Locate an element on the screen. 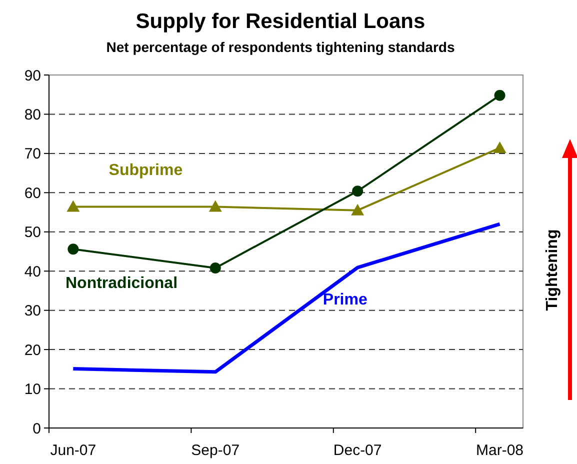 The width and height of the screenshot is (577, 464). y-tick-label: 90 is located at coordinates (32, 75).